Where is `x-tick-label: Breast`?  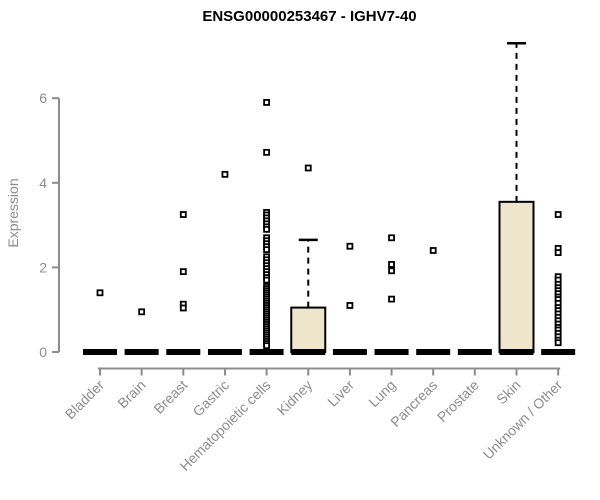
x-tick-label: Breast is located at coordinates (170, 397).